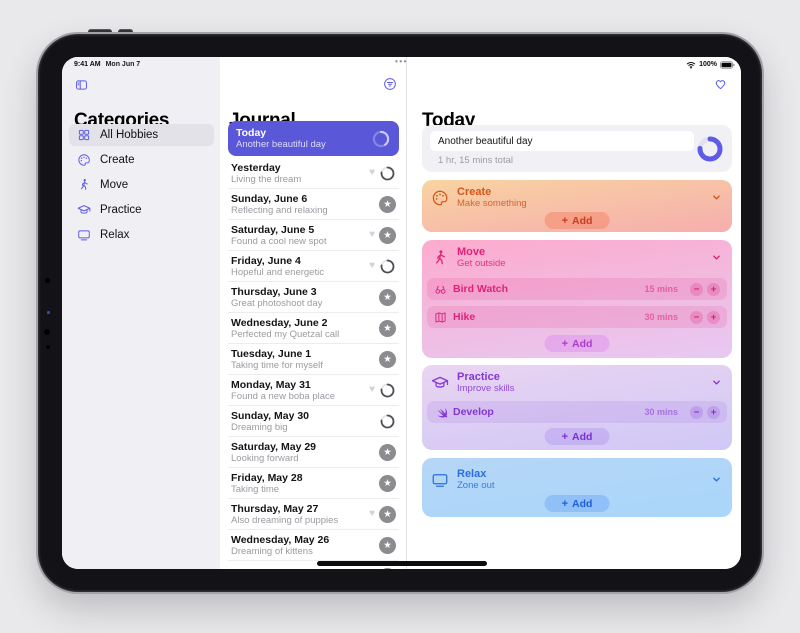 This screenshot has width=800, height=633. Describe the element at coordinates (279, 322) in the screenshot. I see `entry-title: Wednesday, June 2` at that location.